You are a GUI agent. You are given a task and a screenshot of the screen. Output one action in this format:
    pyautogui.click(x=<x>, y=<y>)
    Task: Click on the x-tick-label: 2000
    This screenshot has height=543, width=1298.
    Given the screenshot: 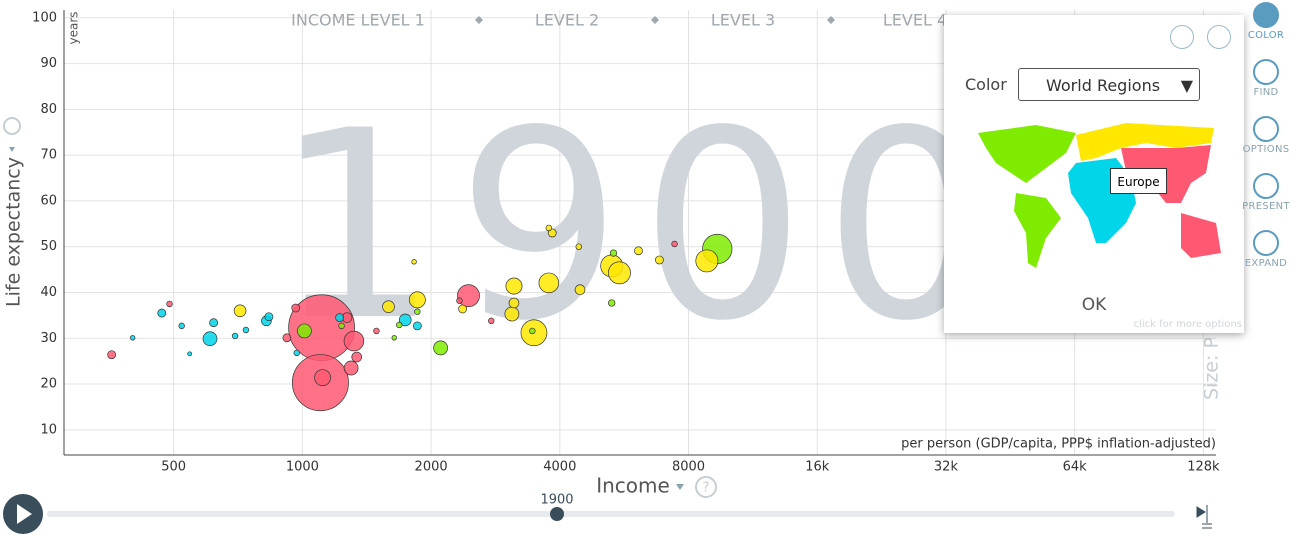 What is the action you would take?
    pyautogui.click(x=431, y=467)
    